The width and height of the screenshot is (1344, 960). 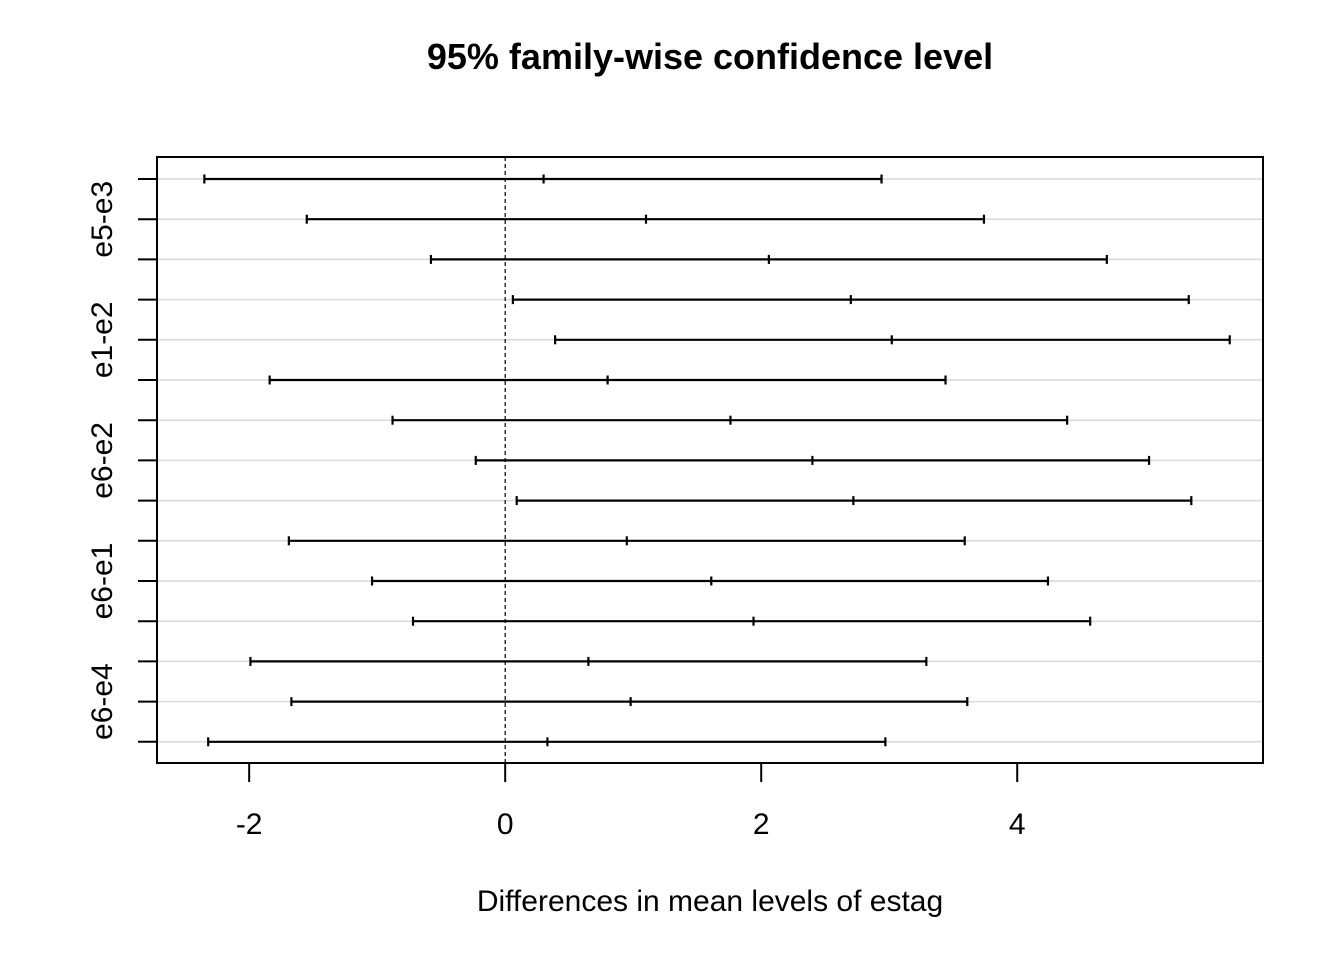 I want to click on y-tick-label: e6-e4, so click(x=102, y=701).